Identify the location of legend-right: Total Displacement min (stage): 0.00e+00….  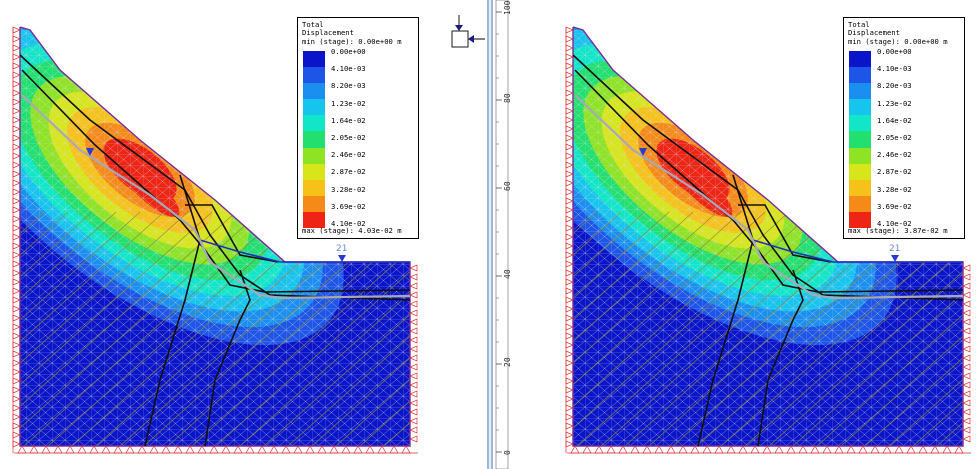
(904, 128).